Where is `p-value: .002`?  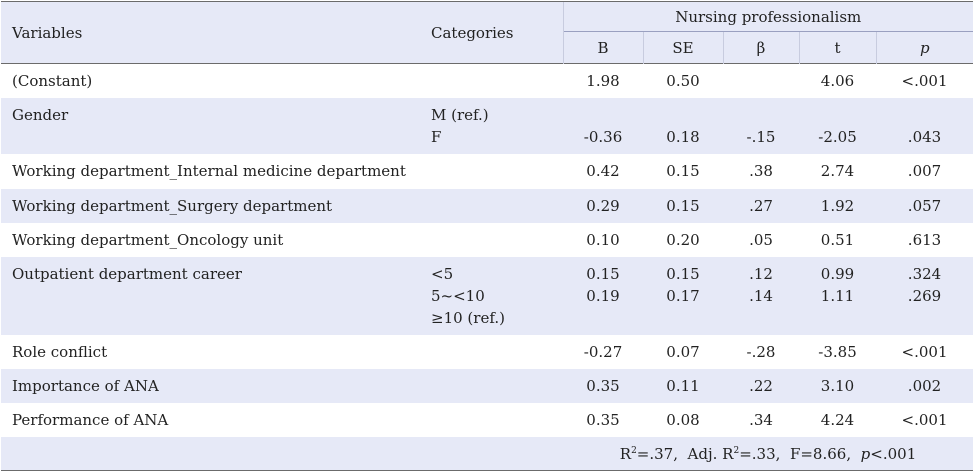
p-value: .002 is located at coordinates (924, 385).